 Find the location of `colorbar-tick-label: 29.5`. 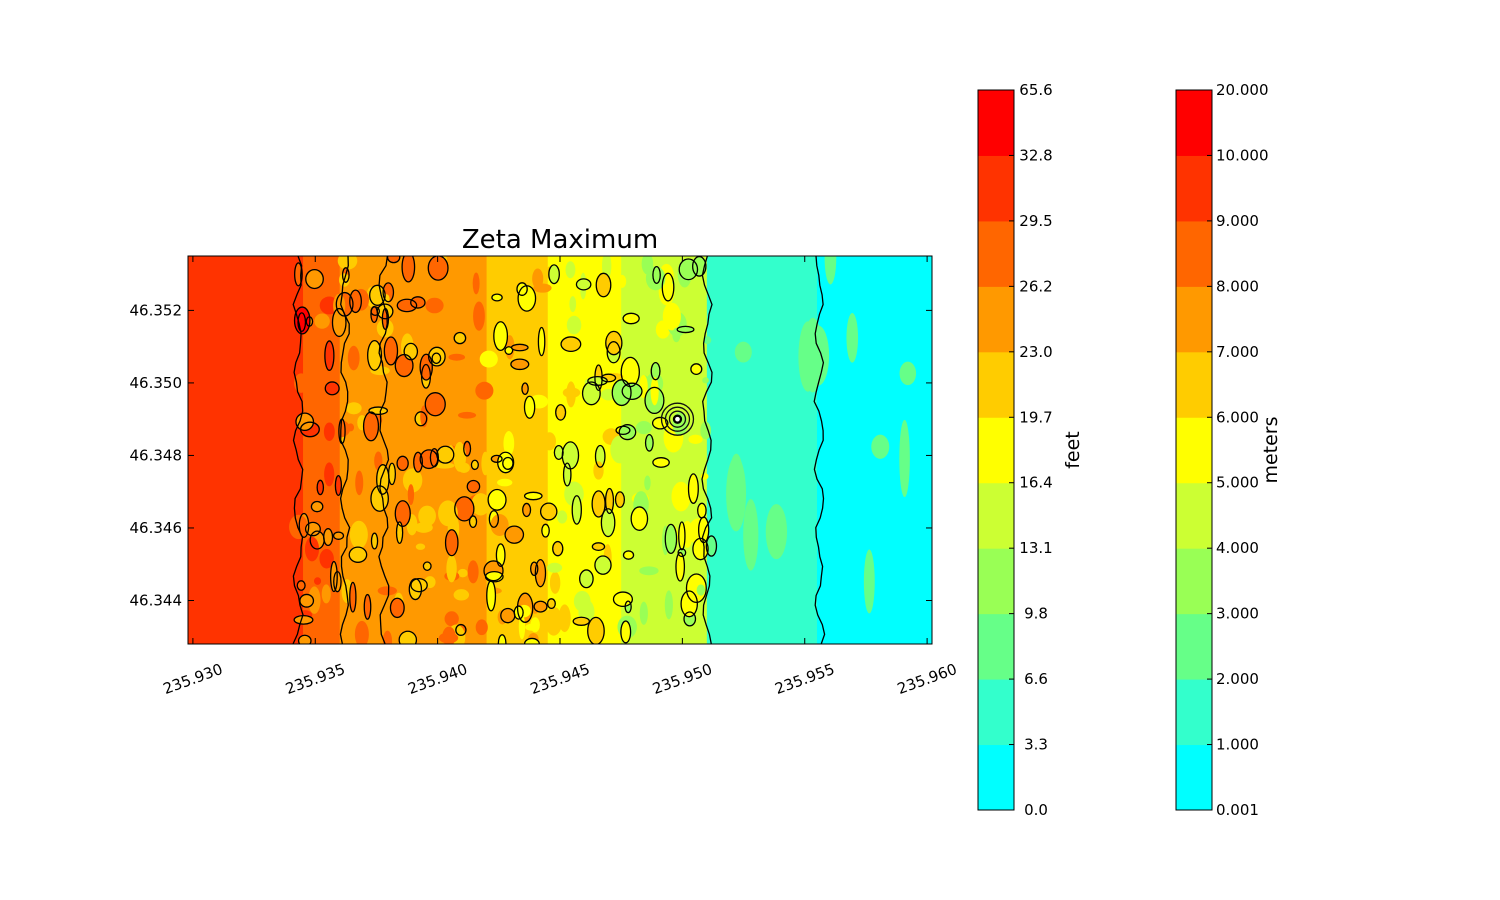

colorbar-tick-label: 29.5 is located at coordinates (1035, 221).